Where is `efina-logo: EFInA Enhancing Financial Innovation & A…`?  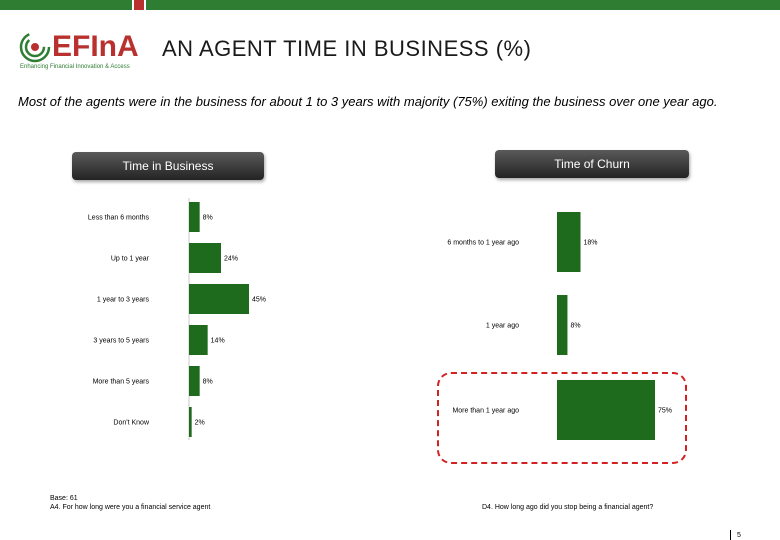
efina-logo: EFInA Enhancing Financial Innovation & A… is located at coordinates (83, 52).